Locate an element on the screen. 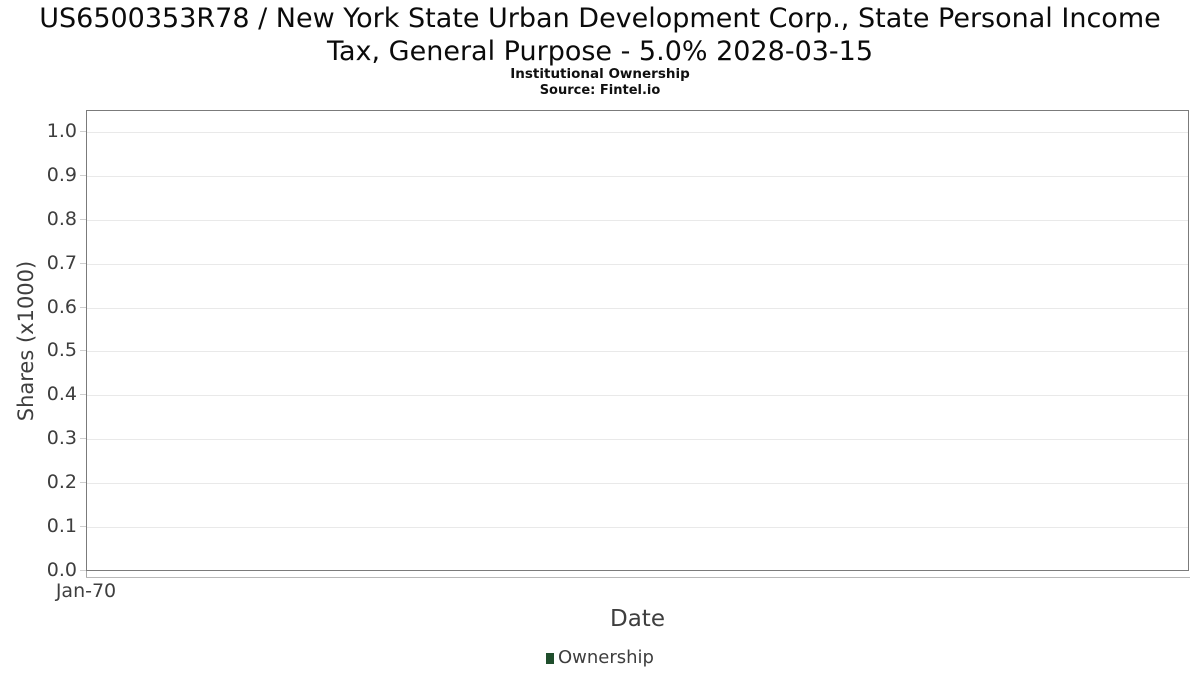 This screenshot has height=675, width=1200. x-axis-tick is located at coordinates (86, 574).